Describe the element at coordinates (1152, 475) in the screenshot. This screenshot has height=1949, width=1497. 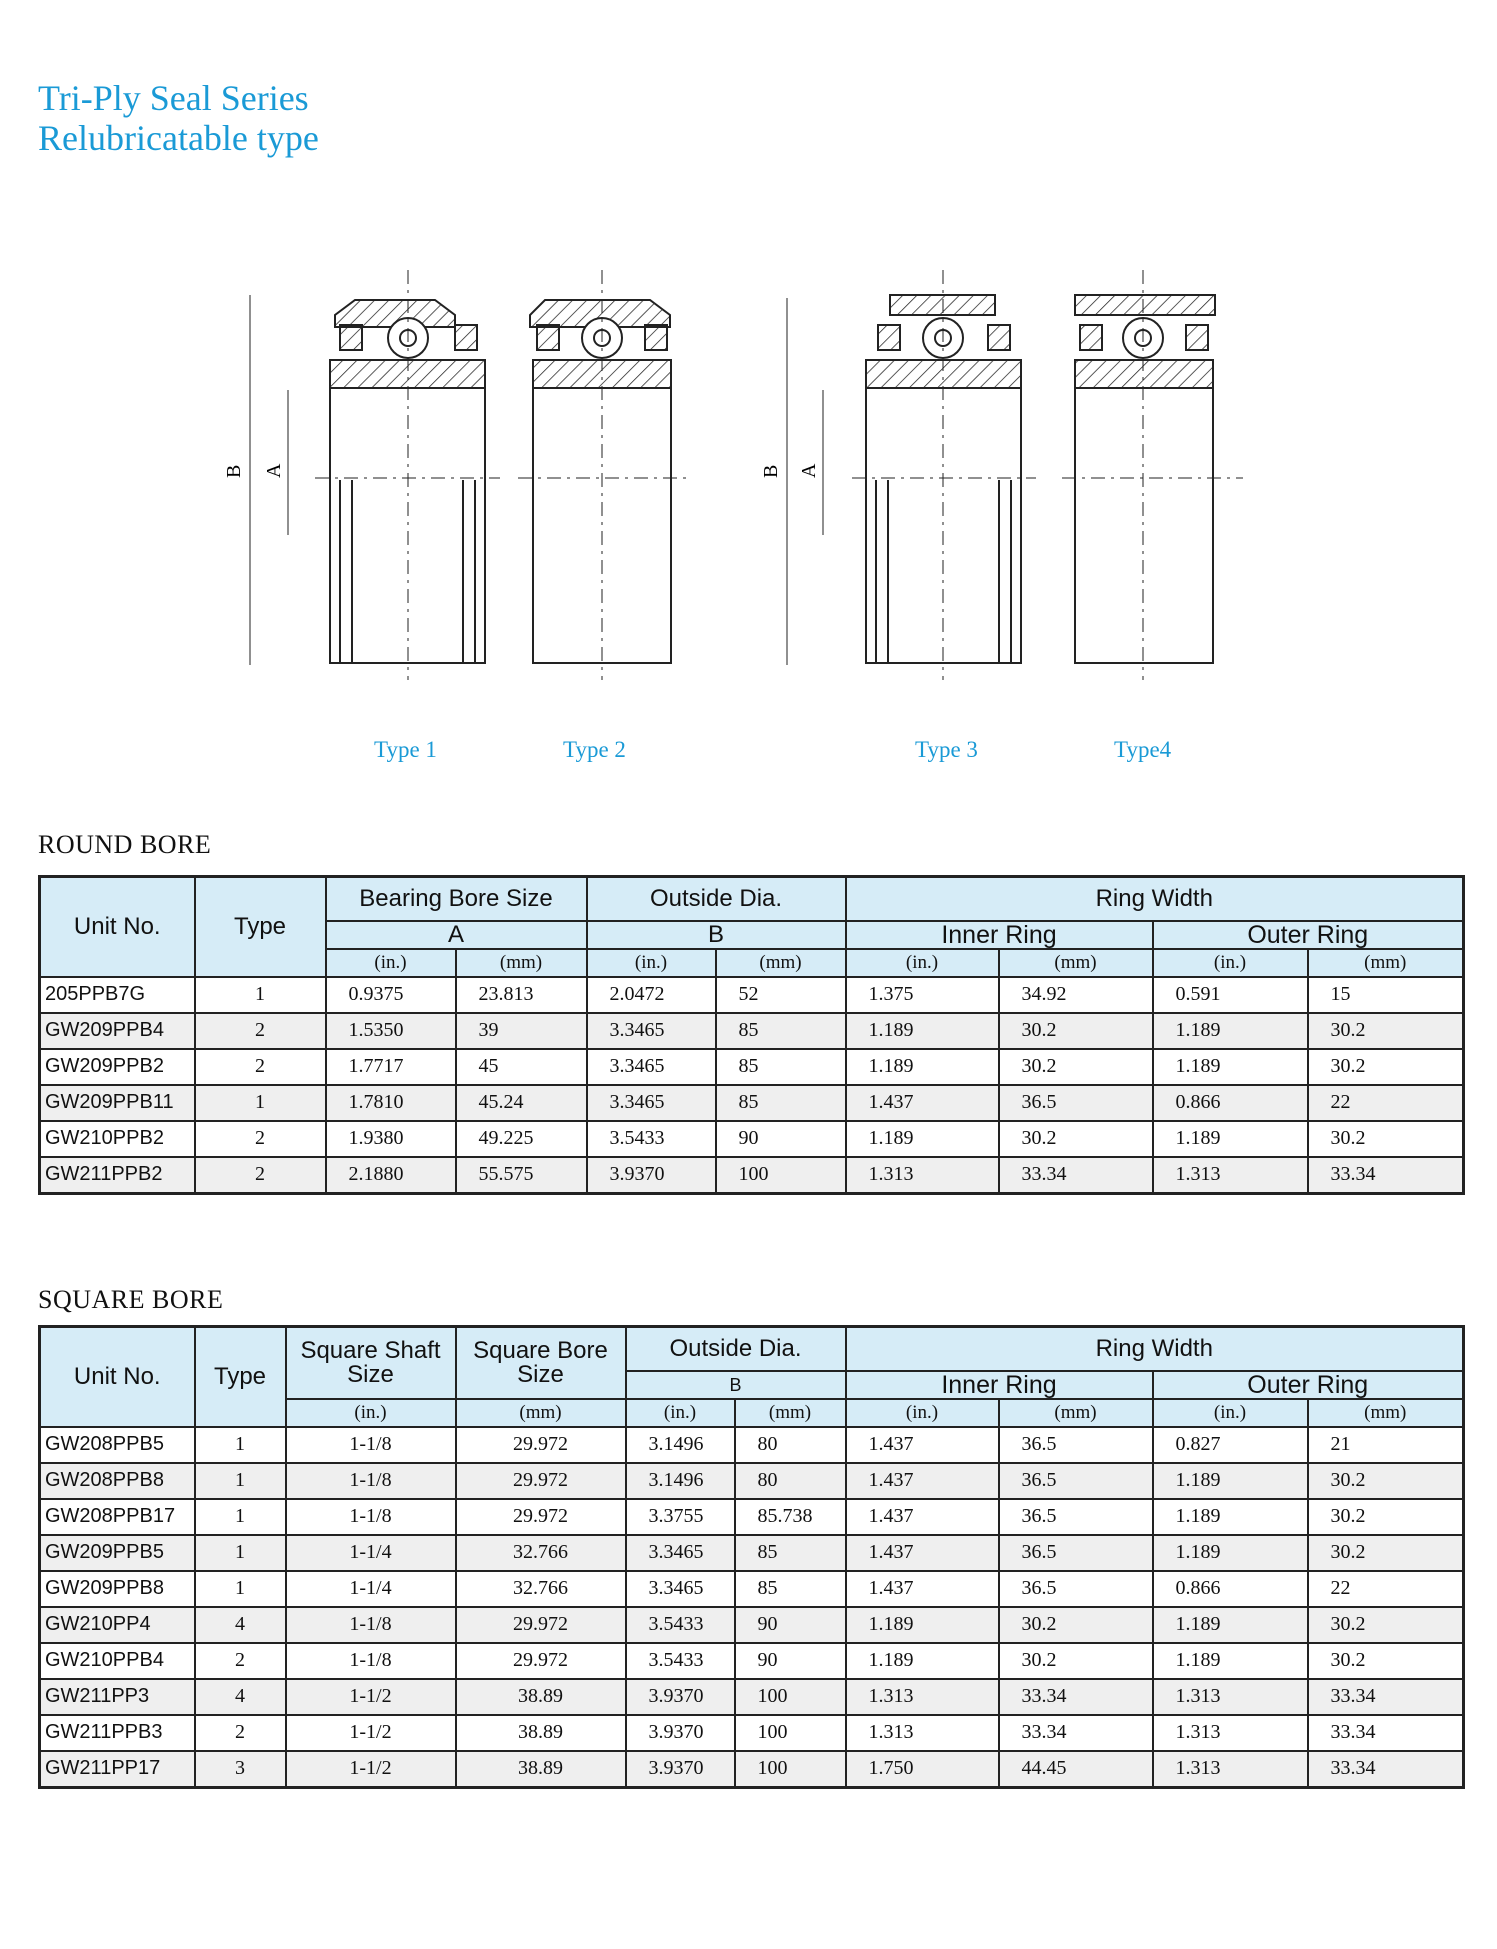
I see `bearing-type-4-drawing` at that location.